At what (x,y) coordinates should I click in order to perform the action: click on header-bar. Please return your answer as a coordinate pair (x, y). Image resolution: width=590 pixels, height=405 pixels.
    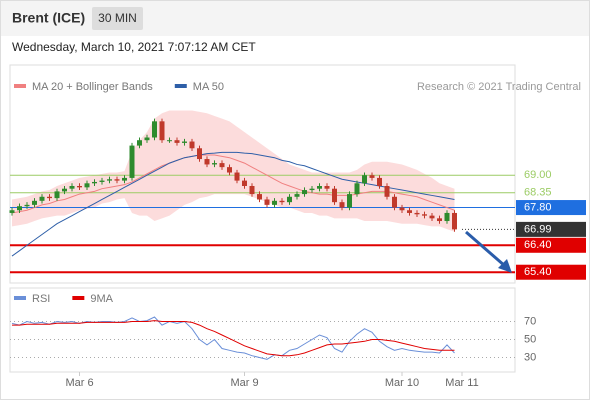
    Looking at the image, I should click on (295, 18).